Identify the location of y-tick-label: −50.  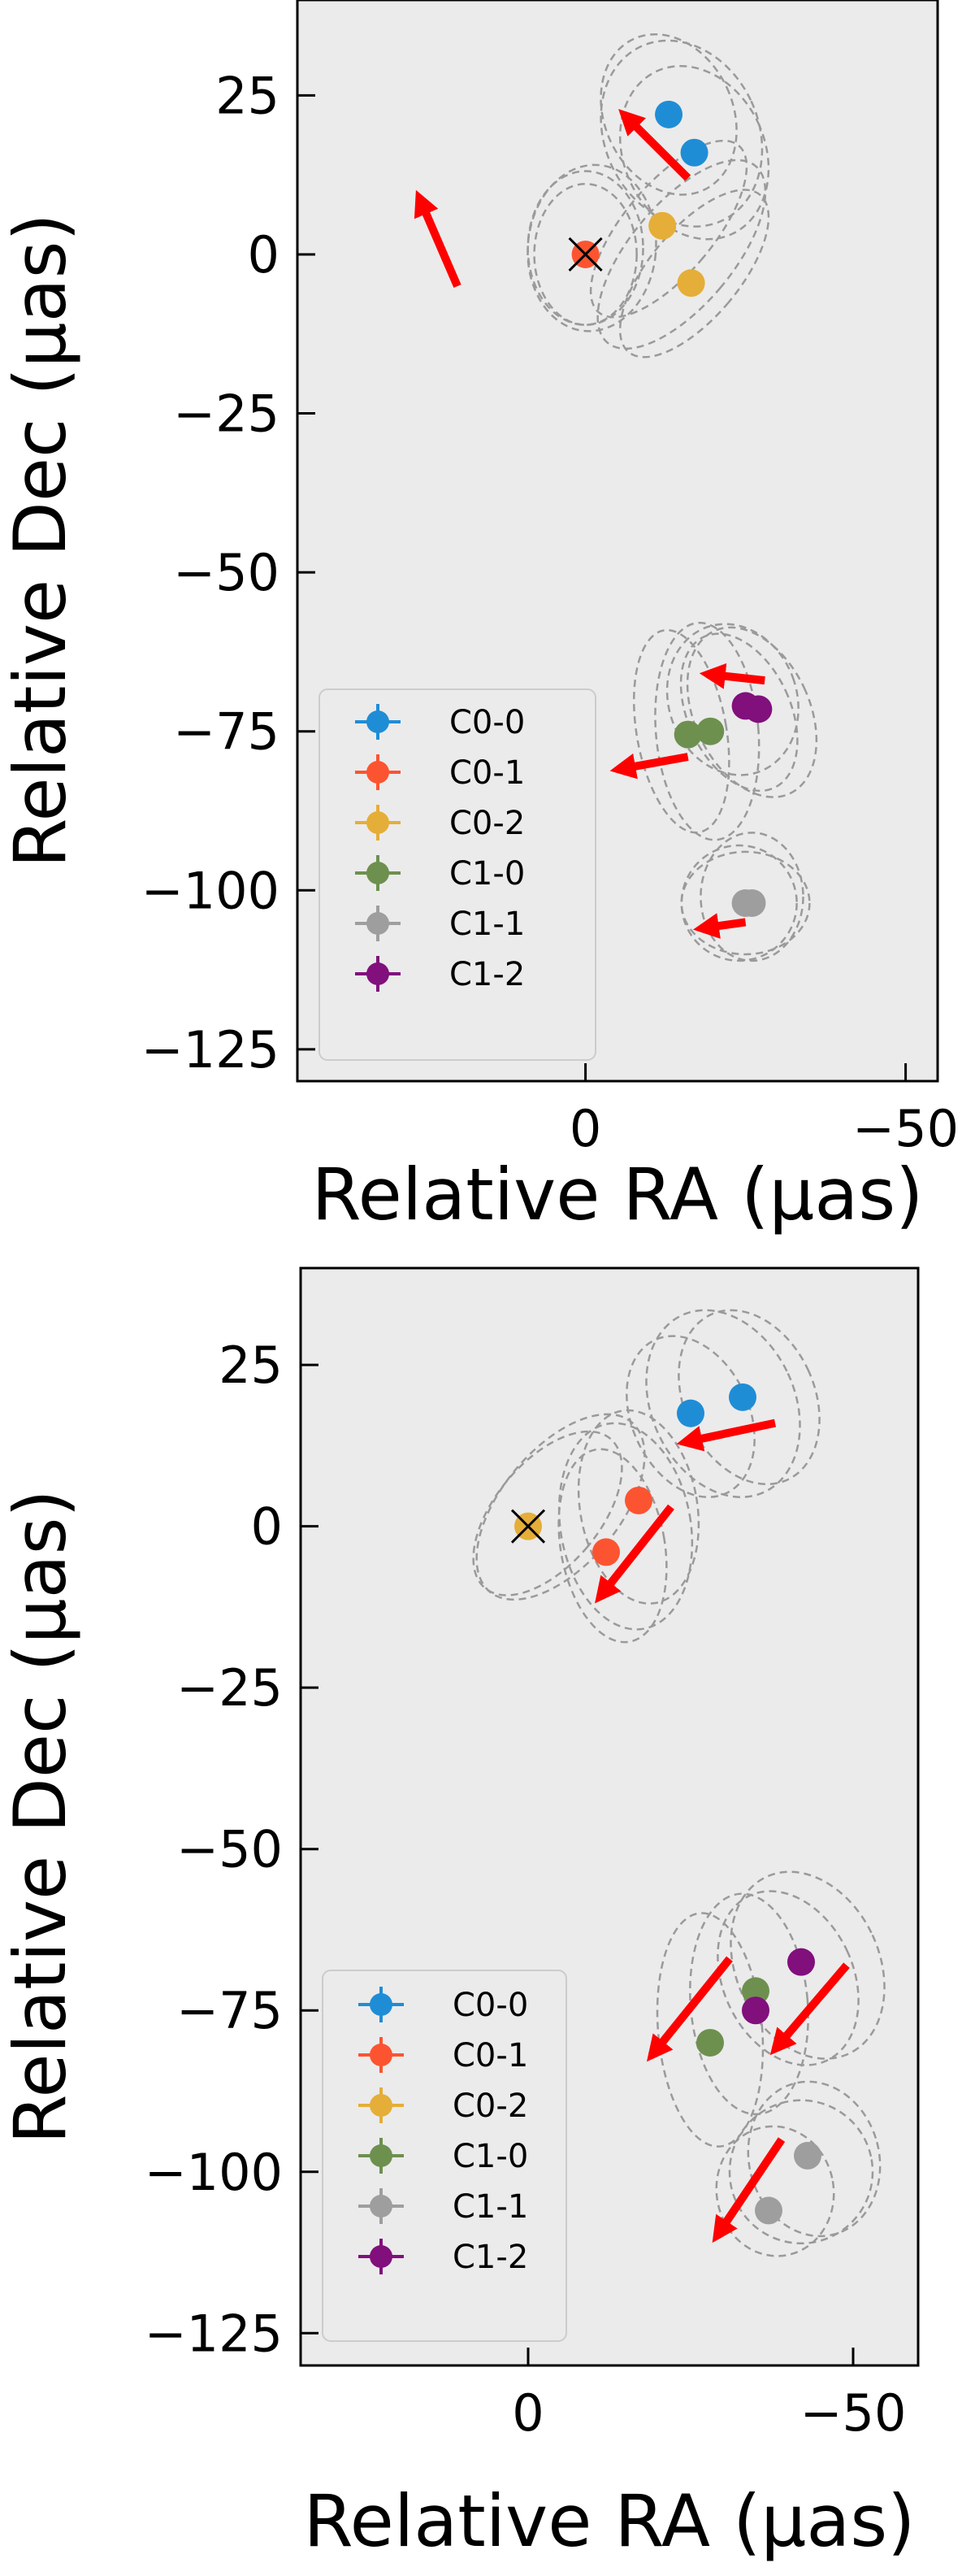
(229, 1849).